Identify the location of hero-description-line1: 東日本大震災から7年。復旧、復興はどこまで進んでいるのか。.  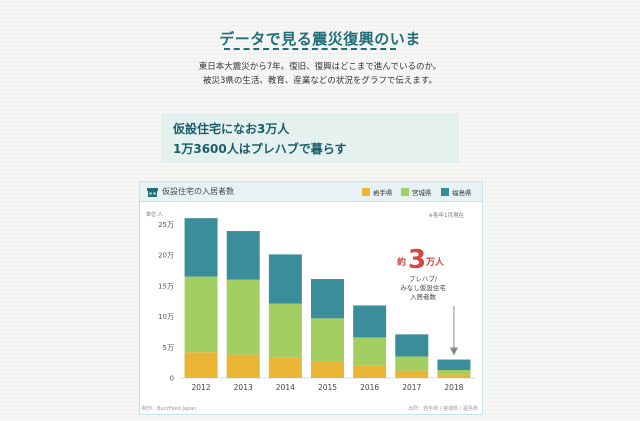
(320, 67).